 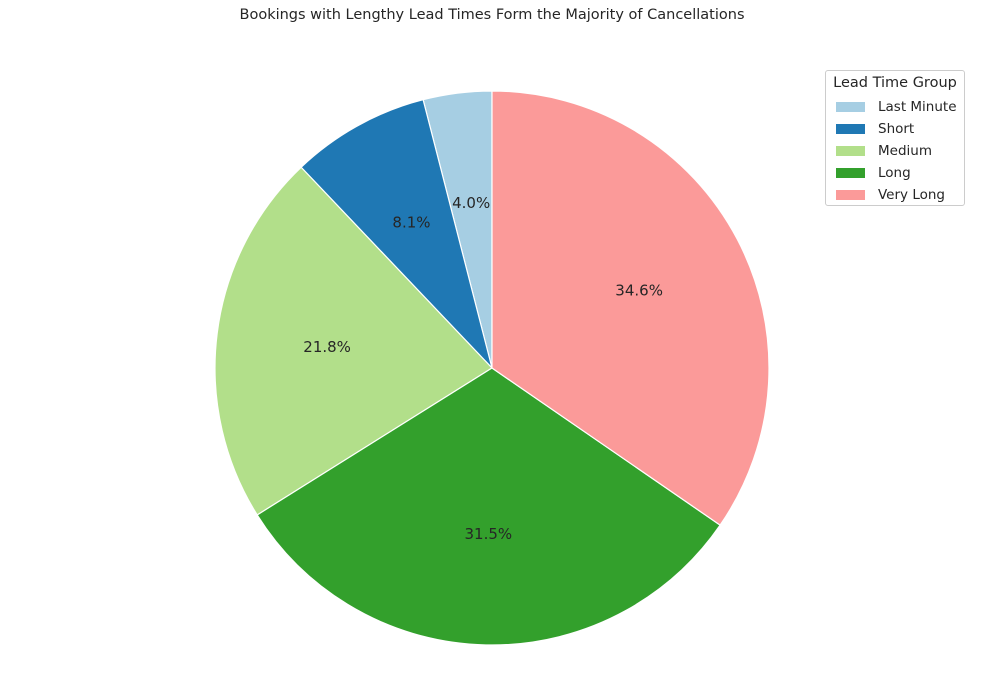 I want to click on legend-item-medium: Medium, so click(x=884, y=151).